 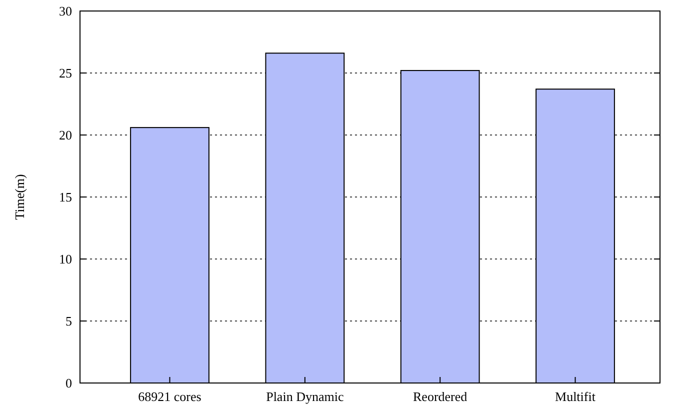 I want to click on y-tick-label: 30, so click(x=65, y=11).